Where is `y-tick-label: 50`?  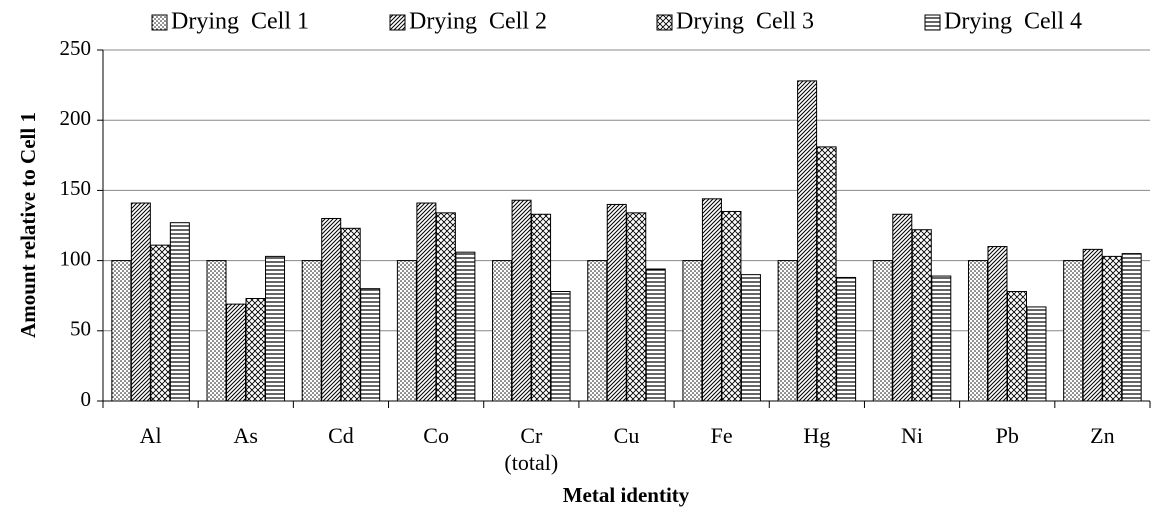 y-tick-label: 50 is located at coordinates (80, 329).